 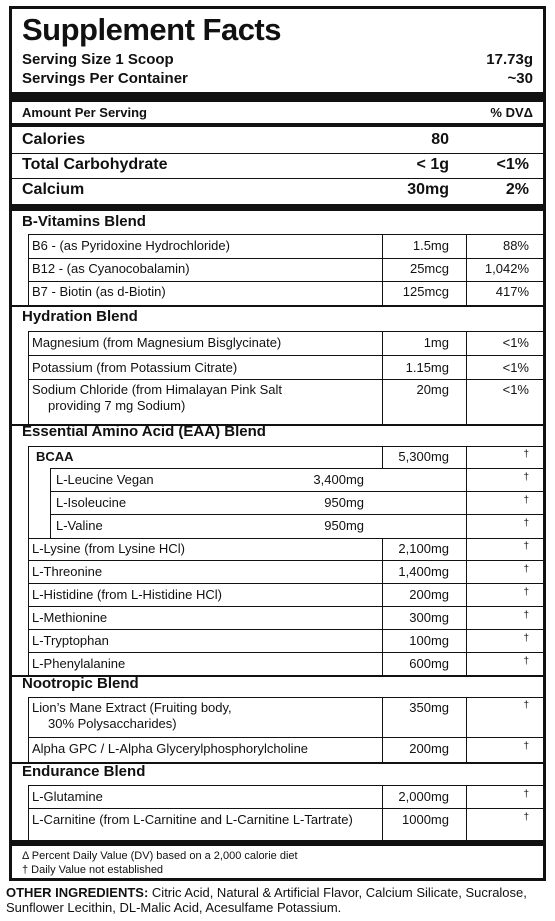 What do you see at coordinates (526, 477) in the screenshot?
I see `leucine-dv: †` at bounding box center [526, 477].